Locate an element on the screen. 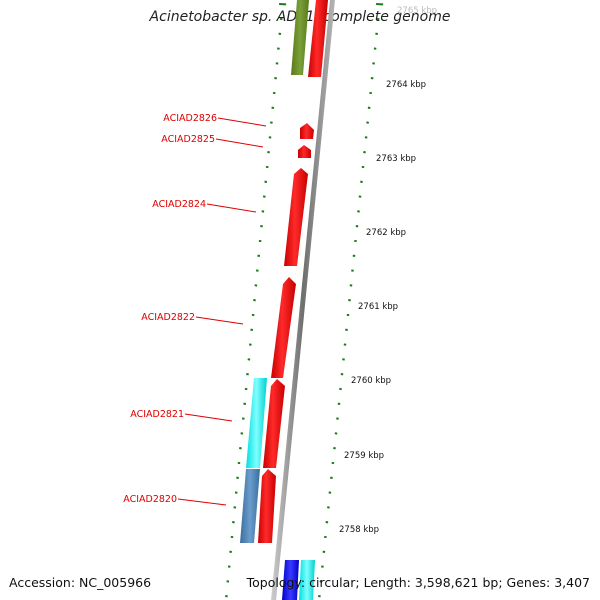 The width and height of the screenshot is (600, 600). gene-arrow-aciad2820 is located at coordinates (267, 506).